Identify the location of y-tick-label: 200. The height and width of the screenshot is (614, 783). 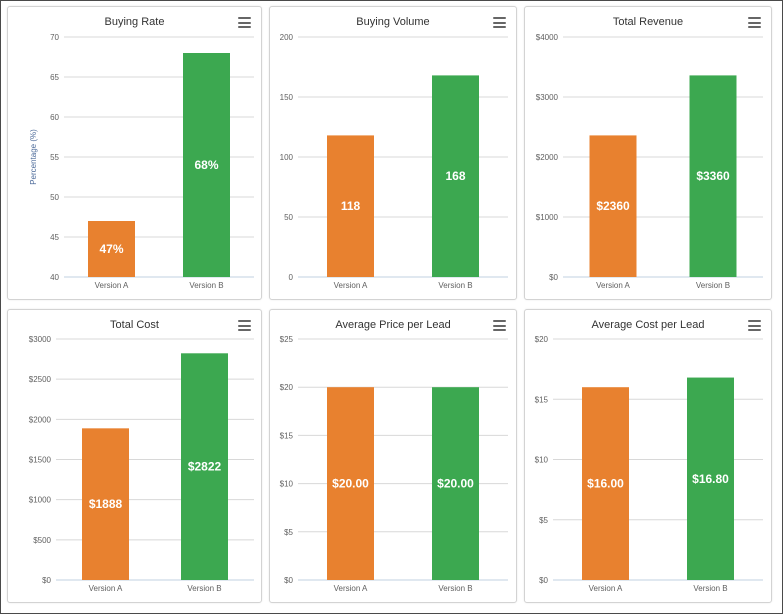
(287, 37).